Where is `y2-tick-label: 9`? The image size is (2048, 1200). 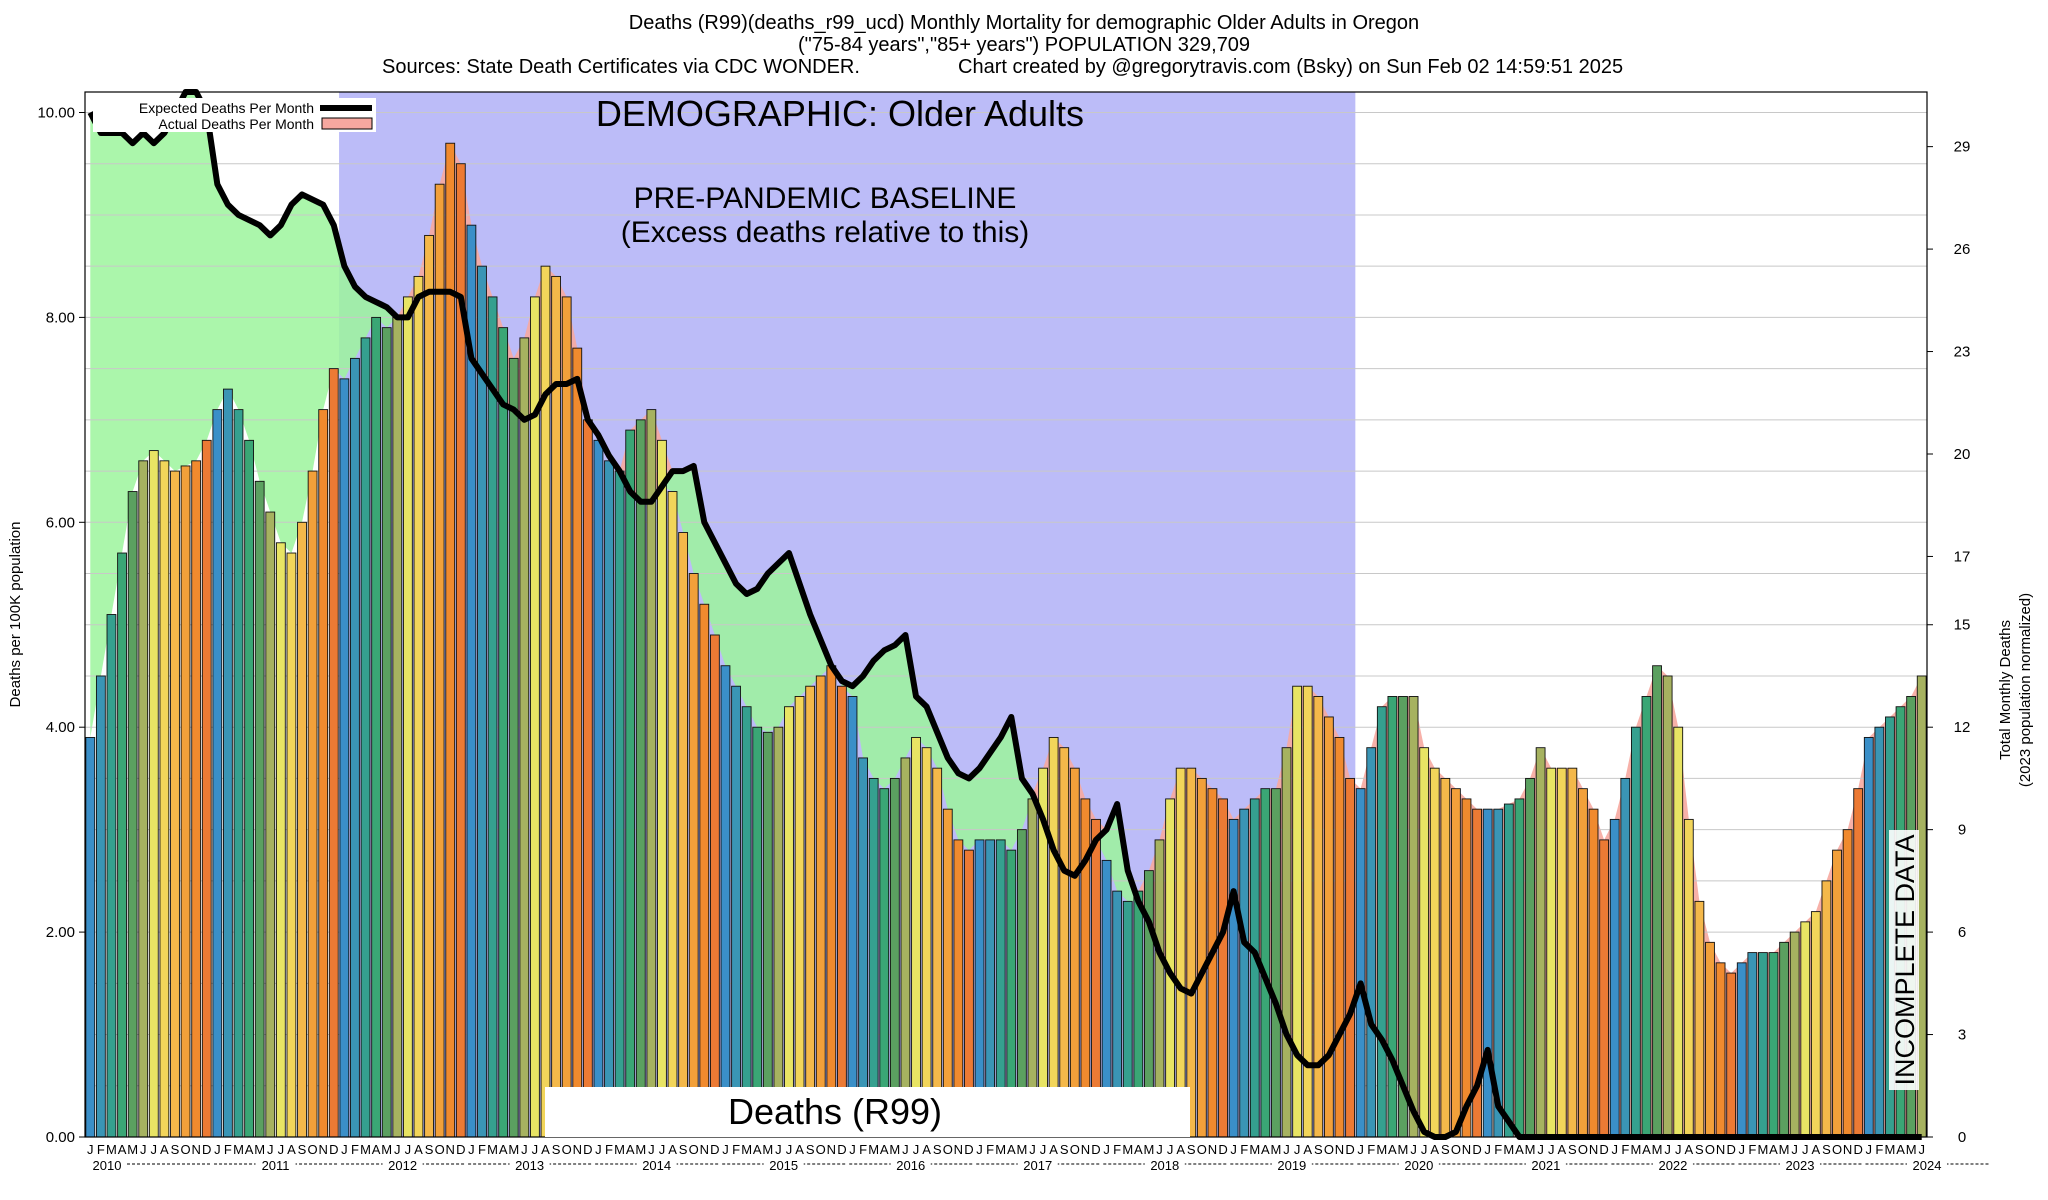 y2-tick-label: 9 is located at coordinates (1962, 830).